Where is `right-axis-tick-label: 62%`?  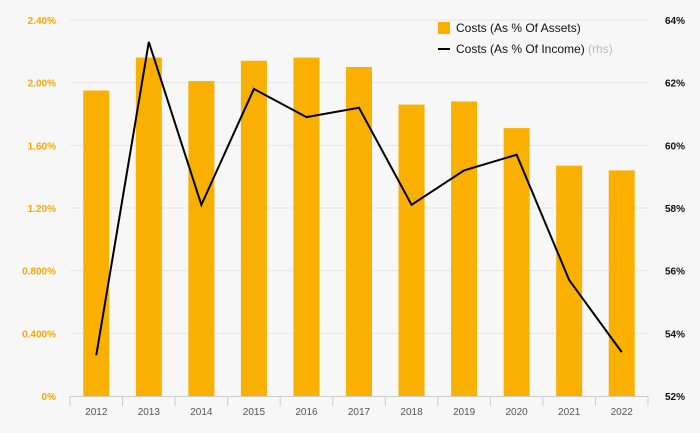
right-axis-tick-label: 62% is located at coordinates (675, 84).